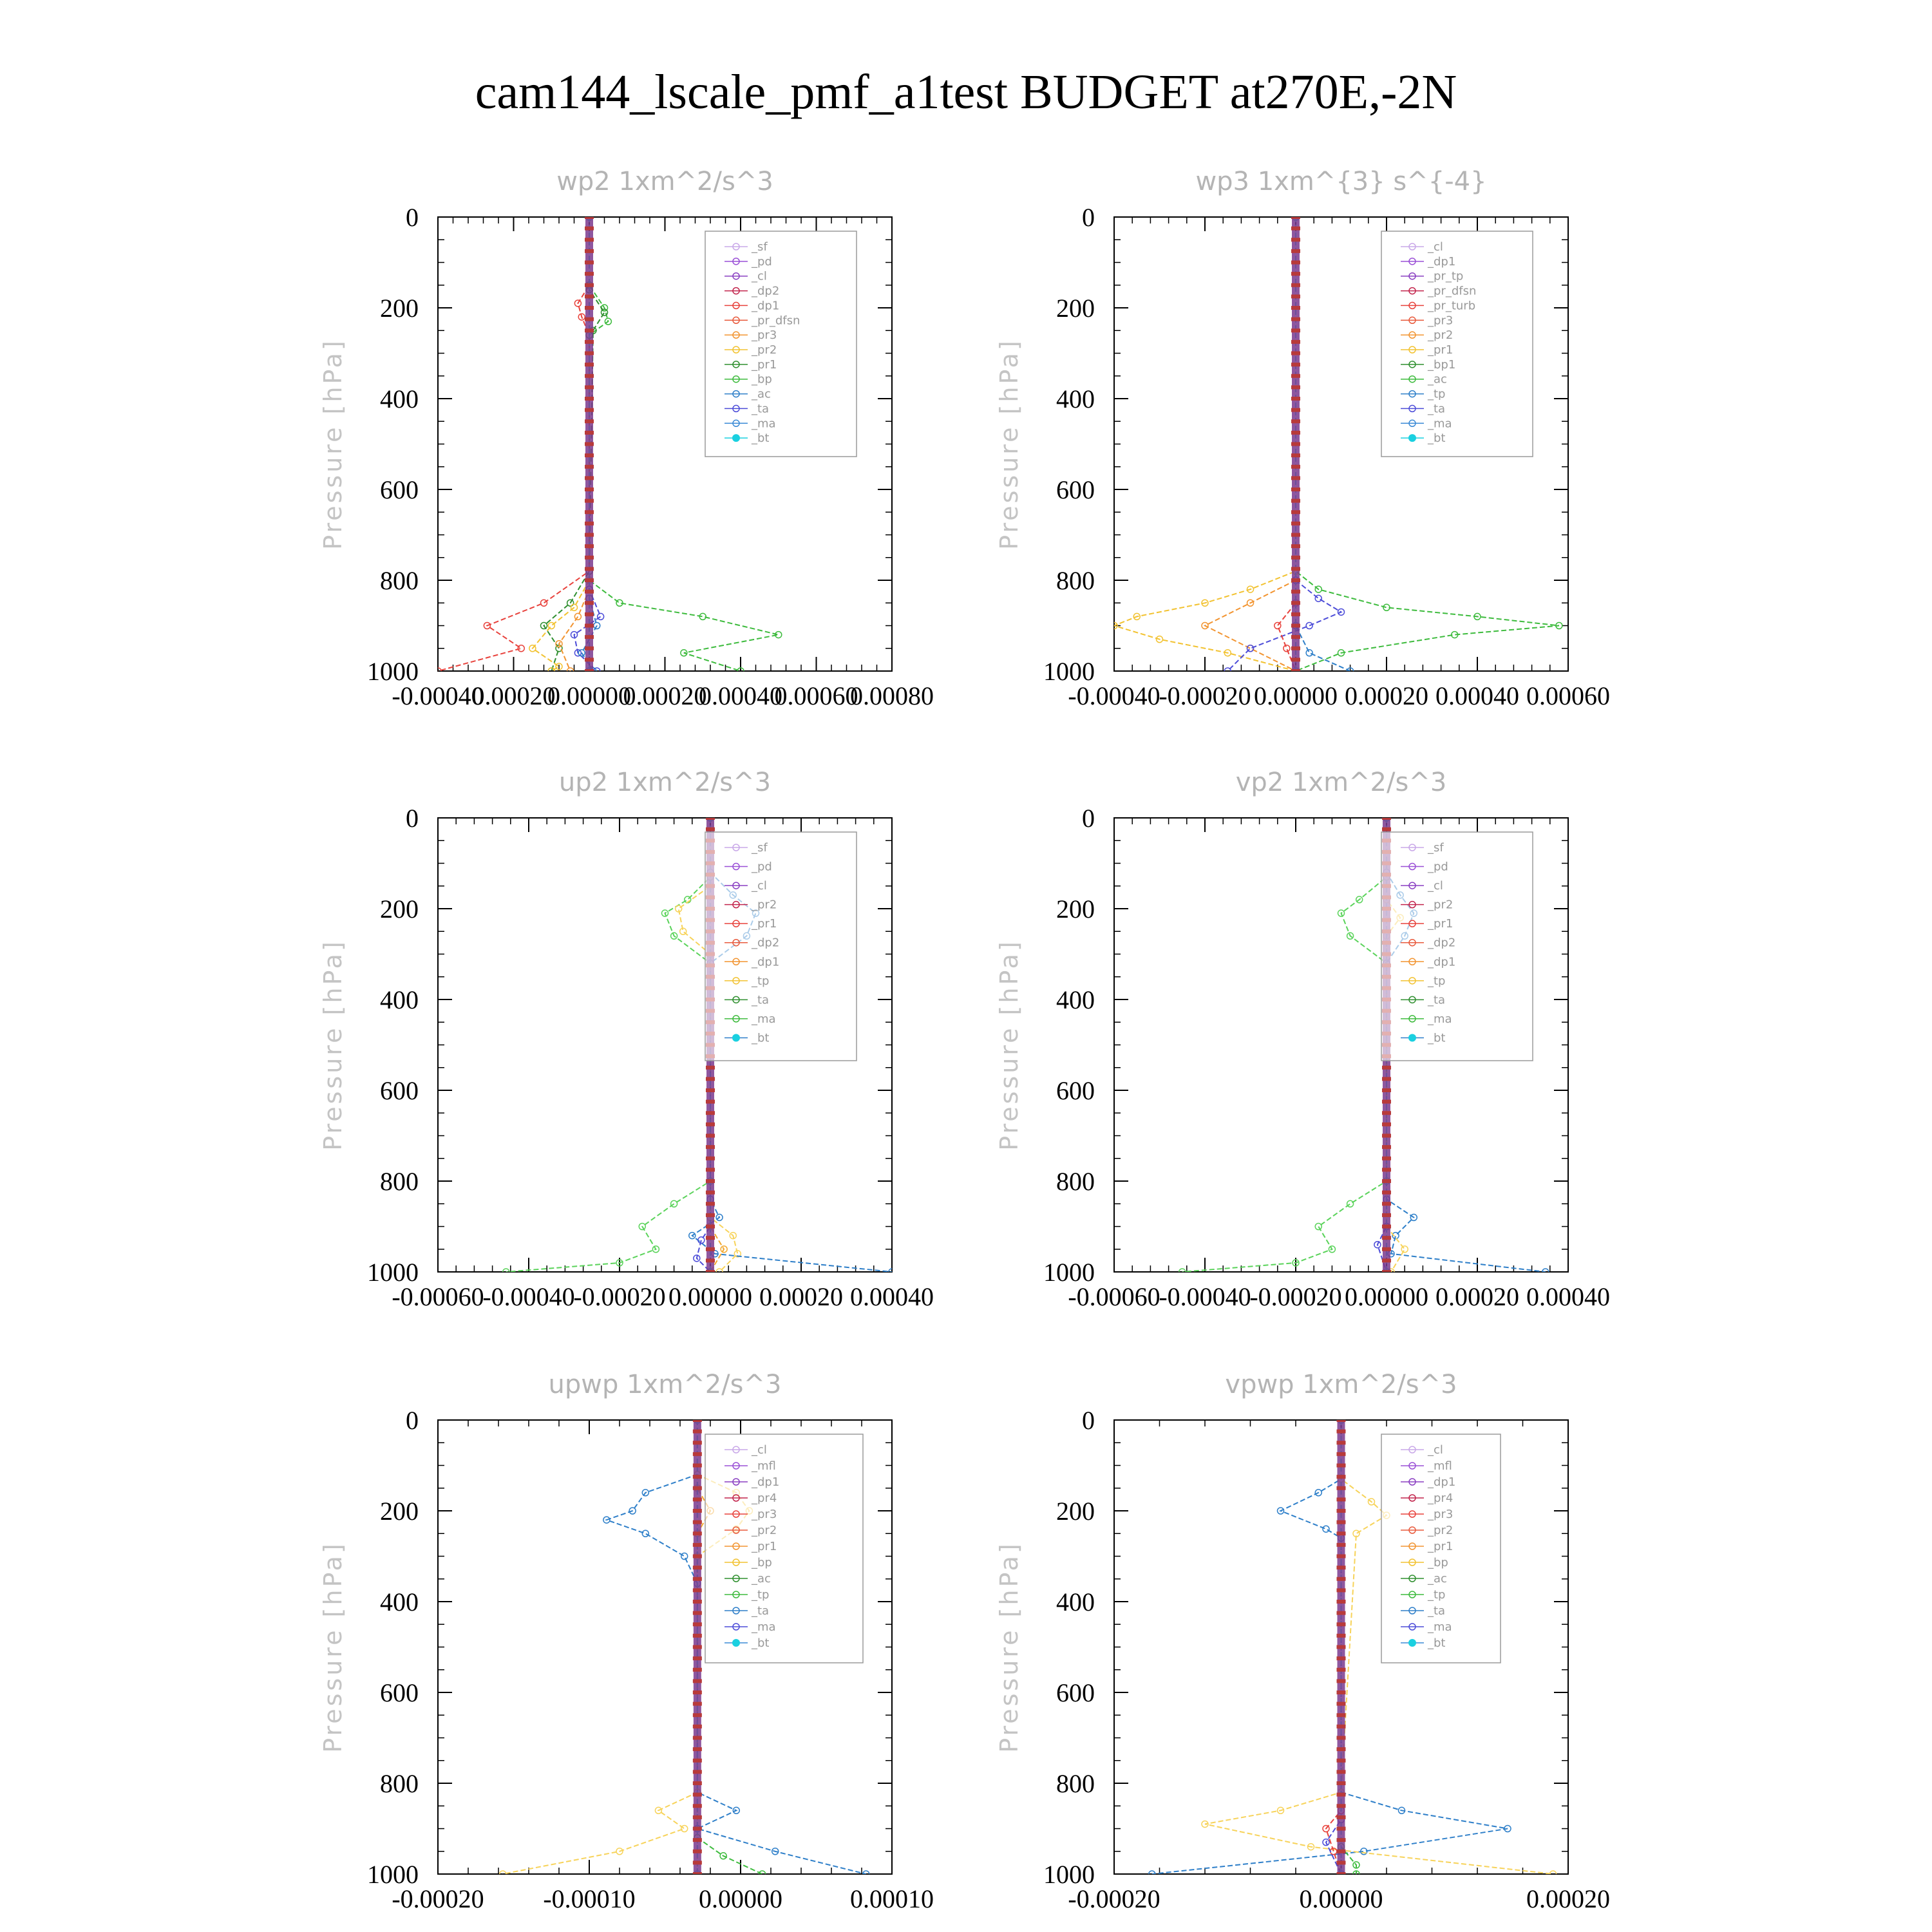 The image size is (1932, 1932). Describe the element at coordinates (1436, 1038) in the screenshot. I see `legend-entry: _bt` at that location.